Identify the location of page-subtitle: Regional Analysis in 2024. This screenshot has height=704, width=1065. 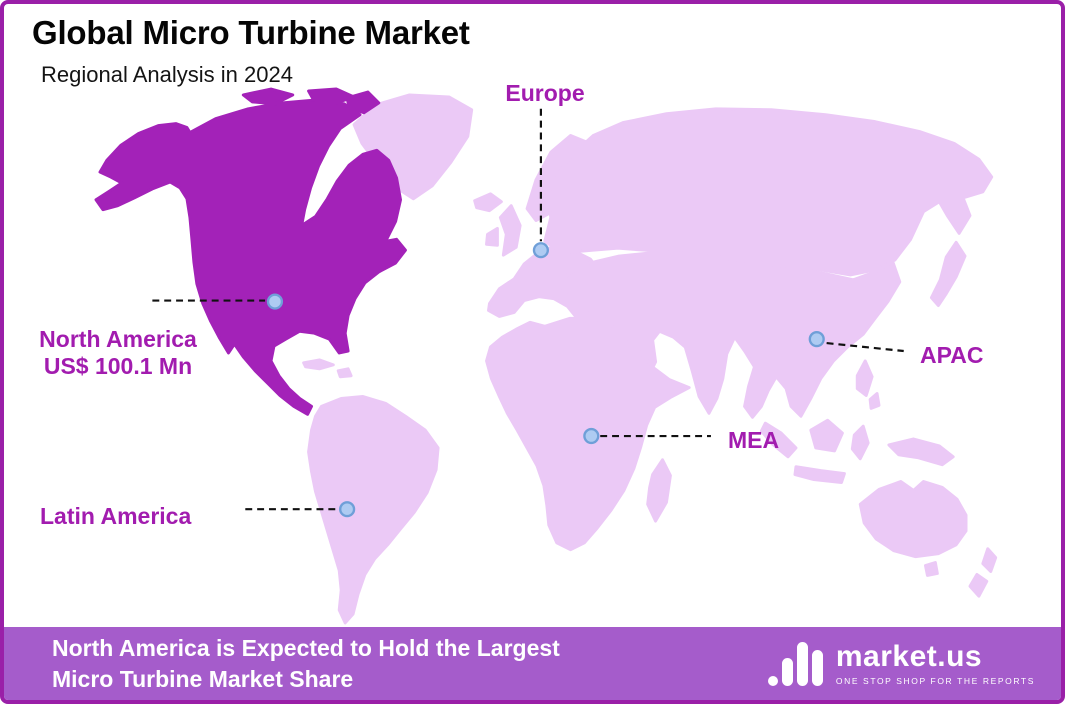
(167, 74).